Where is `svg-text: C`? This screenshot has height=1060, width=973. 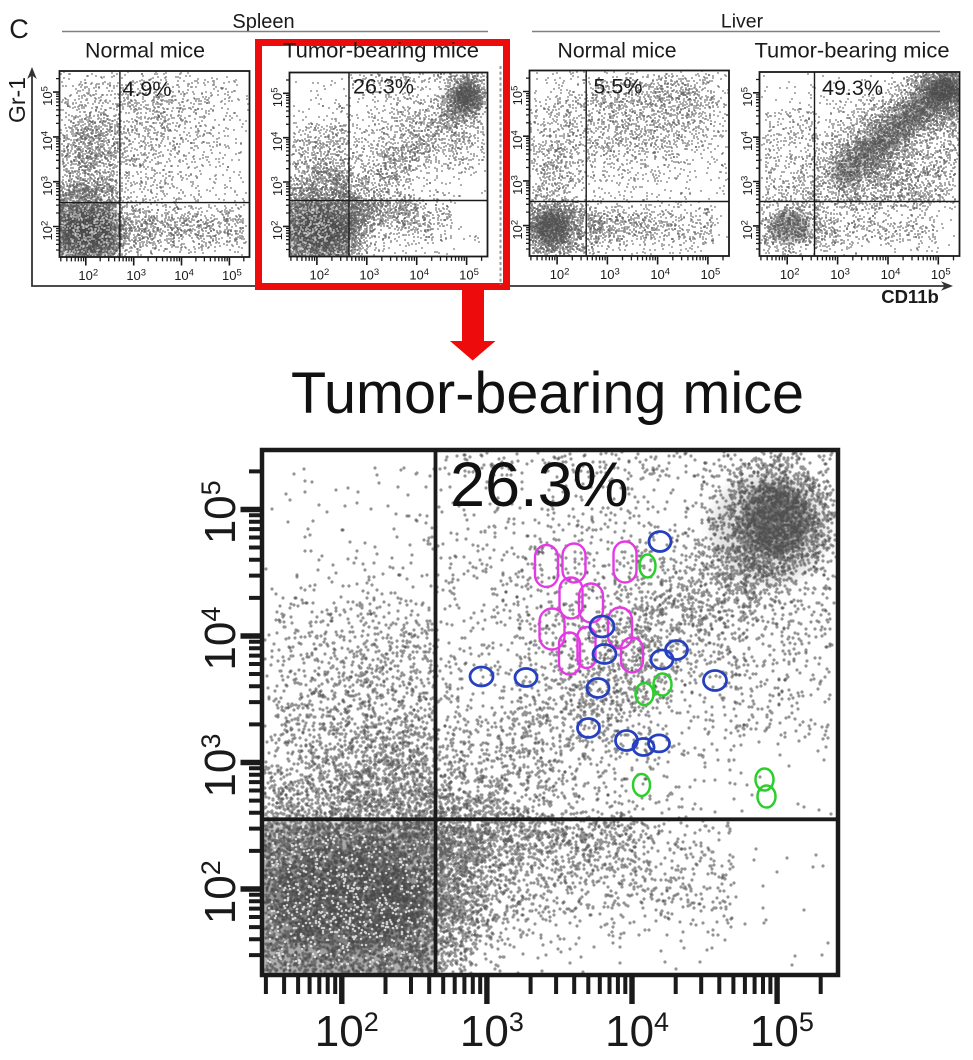
svg-text: C is located at coordinates (19, 29).